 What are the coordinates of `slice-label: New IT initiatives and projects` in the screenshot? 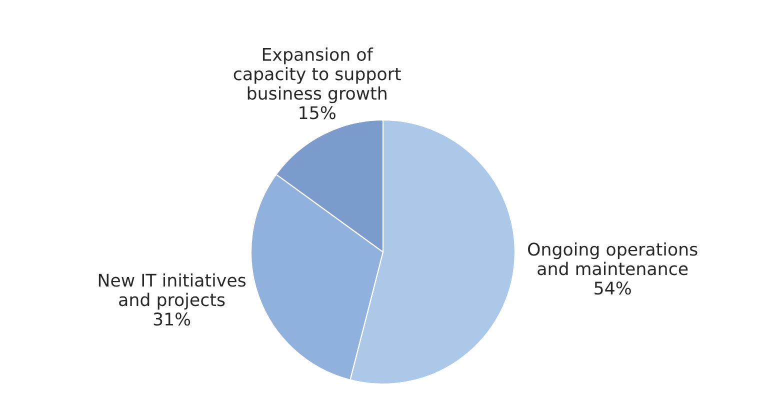 It's located at (172, 291).